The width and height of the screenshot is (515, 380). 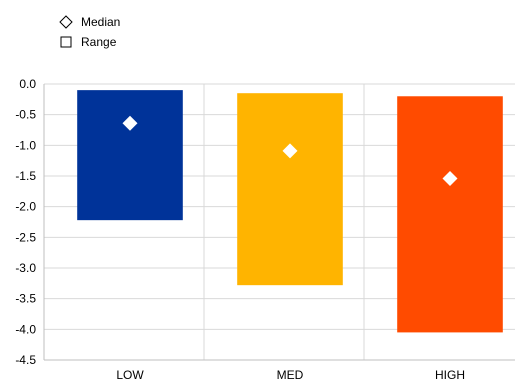 What do you see at coordinates (290, 374) in the screenshot?
I see `x-tick-label: MED` at bounding box center [290, 374].